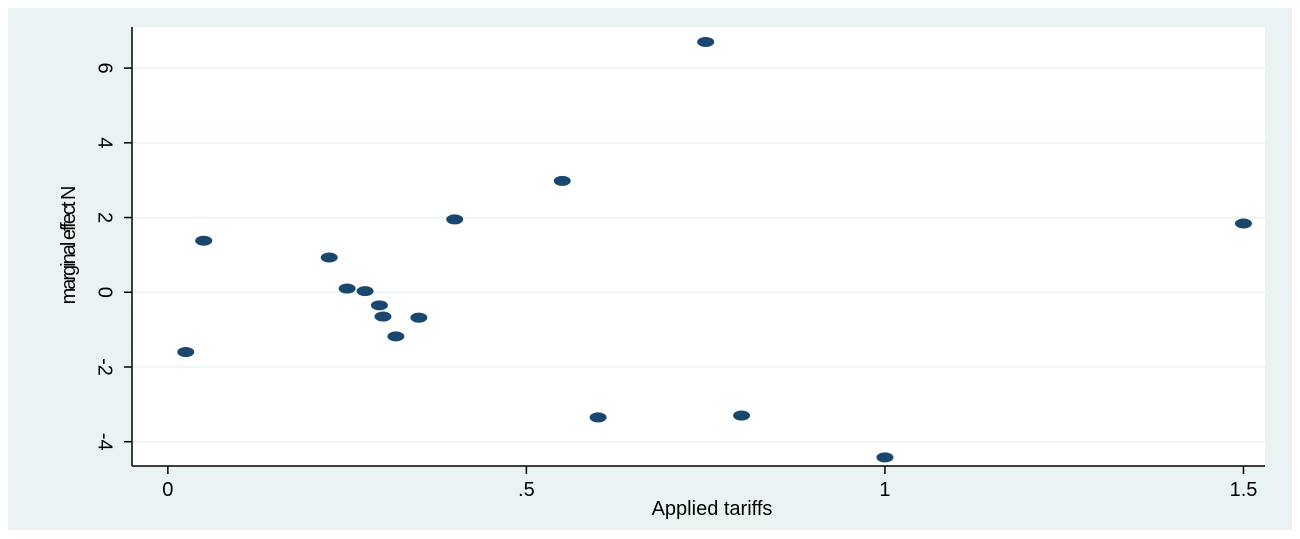  What do you see at coordinates (1244, 490) in the screenshot?
I see `x-tick-label: 1.5` at bounding box center [1244, 490].